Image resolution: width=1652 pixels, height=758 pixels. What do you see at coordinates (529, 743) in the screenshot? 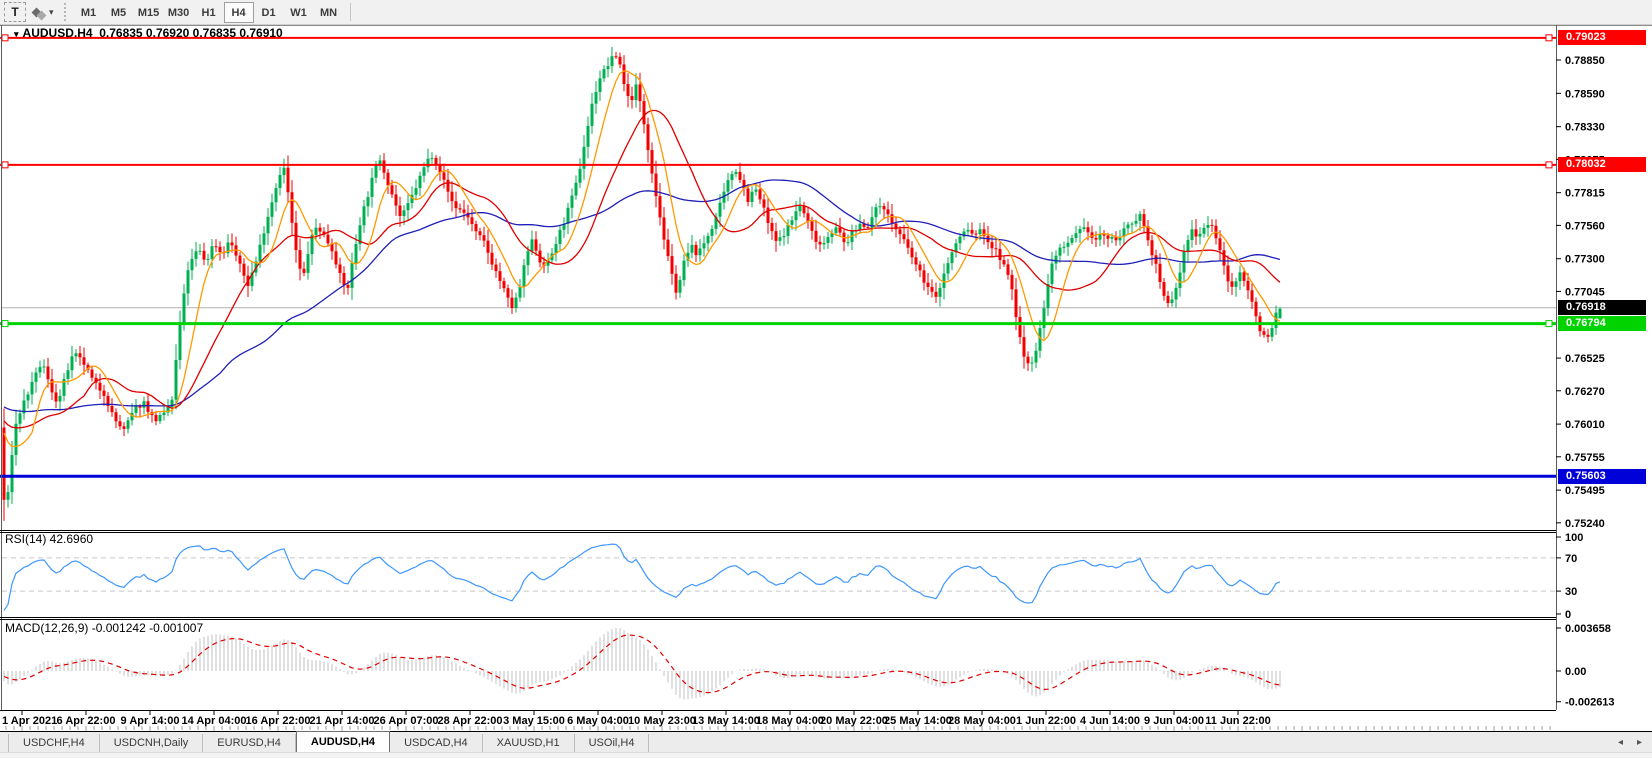
I see `tab-xauusd-h1: XAUUSD,H1` at bounding box center [529, 743].